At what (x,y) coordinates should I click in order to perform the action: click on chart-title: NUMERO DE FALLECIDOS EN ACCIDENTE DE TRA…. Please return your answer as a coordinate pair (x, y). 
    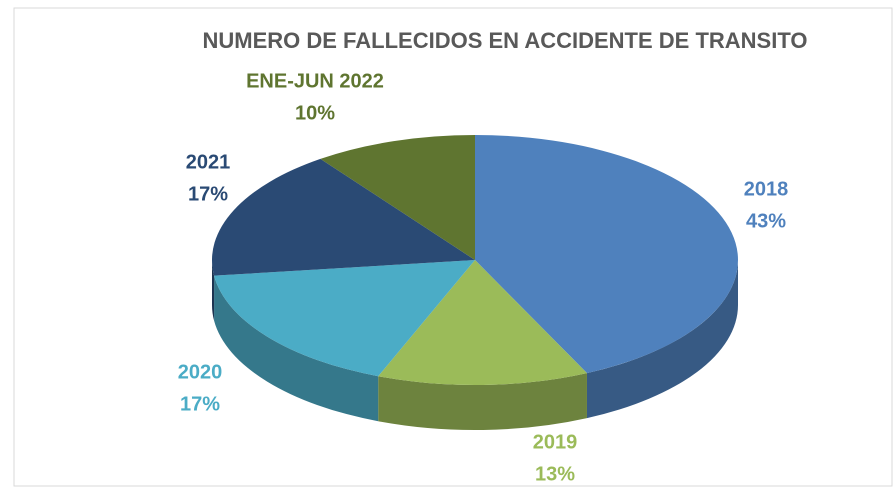
    Looking at the image, I should click on (504, 40).